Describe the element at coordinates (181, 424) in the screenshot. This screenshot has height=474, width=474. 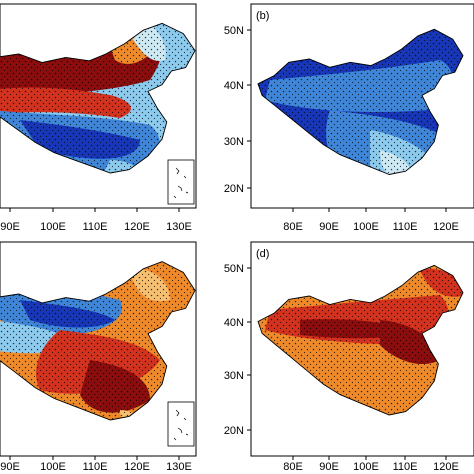
I see `panel-c-inset` at that location.